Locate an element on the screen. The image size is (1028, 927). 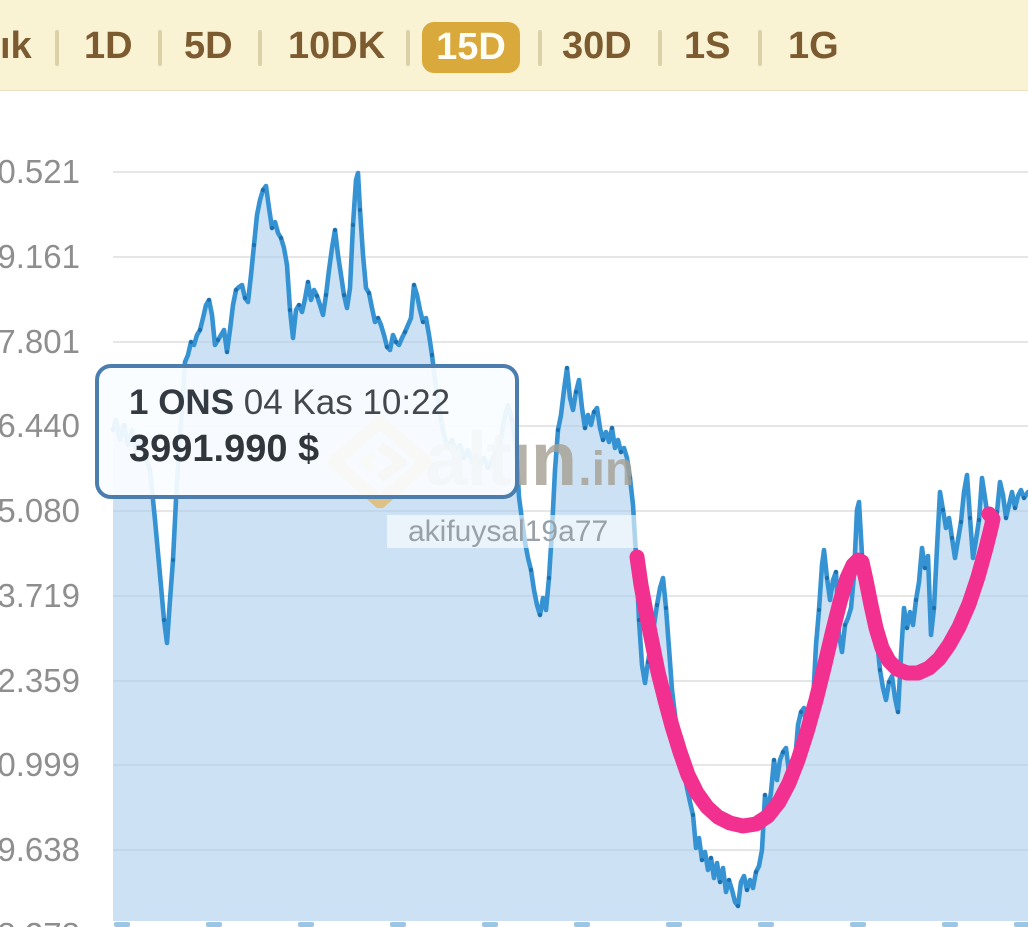
tooltip-instrument: 1 ONS is located at coordinates (182, 402).